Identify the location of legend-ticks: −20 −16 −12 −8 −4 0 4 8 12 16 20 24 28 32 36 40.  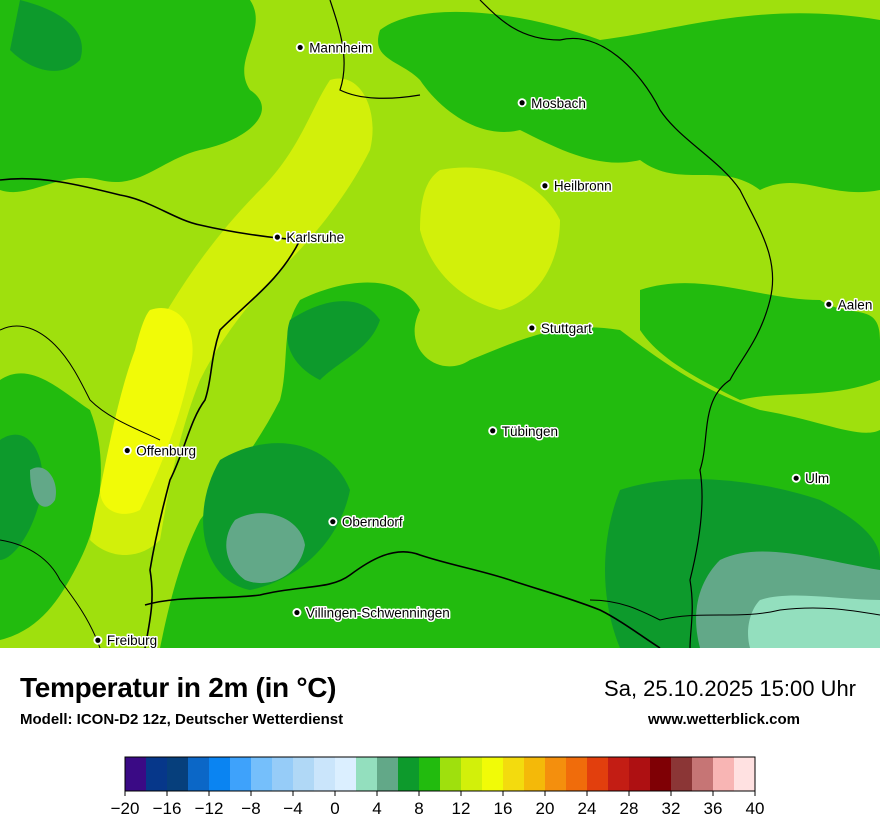
(438, 804).